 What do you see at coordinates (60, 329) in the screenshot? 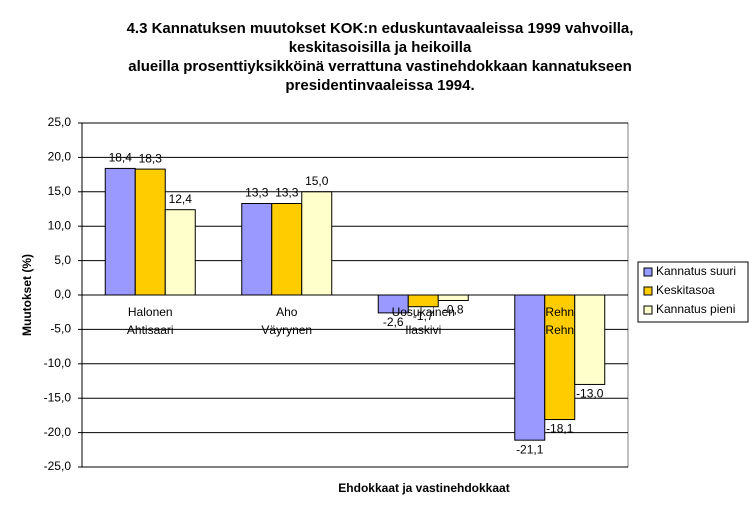
I see `y-tick-label: -5,0` at bounding box center [60, 329].